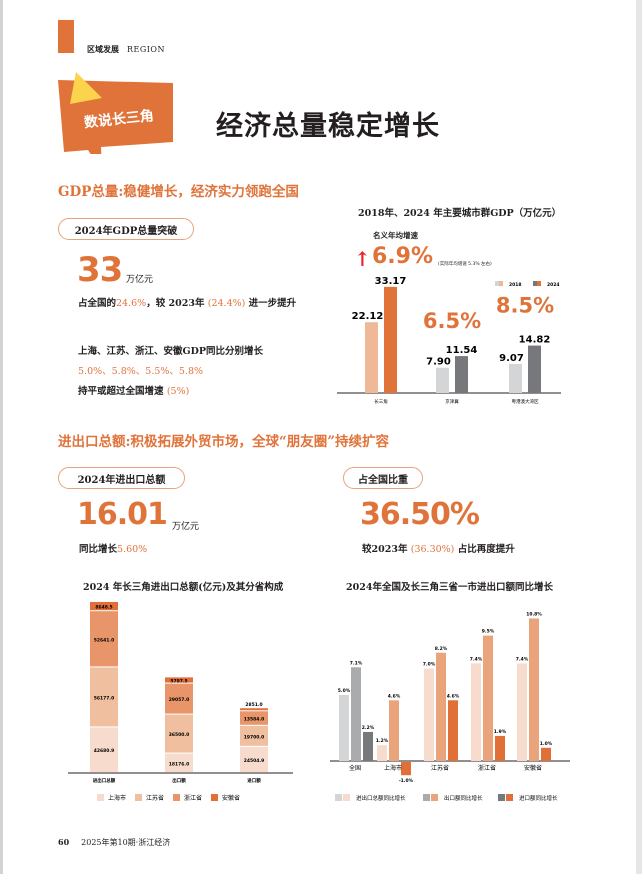 The width and height of the screenshot is (642, 874). Describe the element at coordinates (452, 321) in the screenshot. I see `growth-label: 6.5%` at that location.